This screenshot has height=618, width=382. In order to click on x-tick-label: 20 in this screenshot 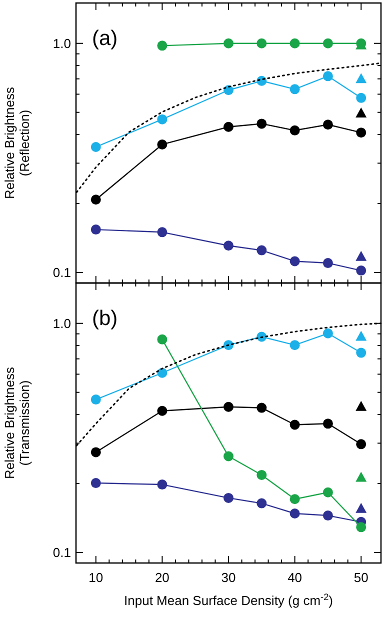, I will do `click(162, 577)`.